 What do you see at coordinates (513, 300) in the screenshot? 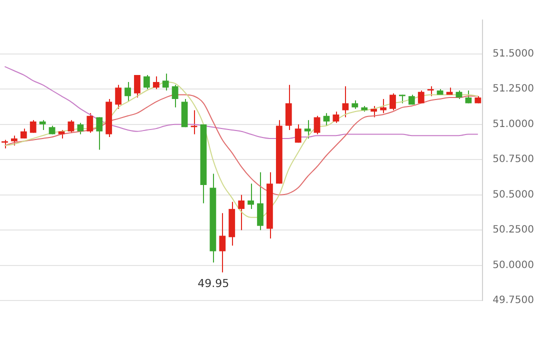
I see `y-tick-label: 49.7500` at bounding box center [513, 300].